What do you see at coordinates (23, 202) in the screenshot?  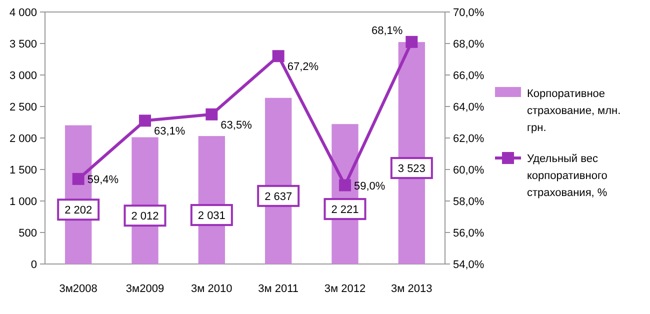 I see `y-tick-label: 1 000` at bounding box center [23, 202].